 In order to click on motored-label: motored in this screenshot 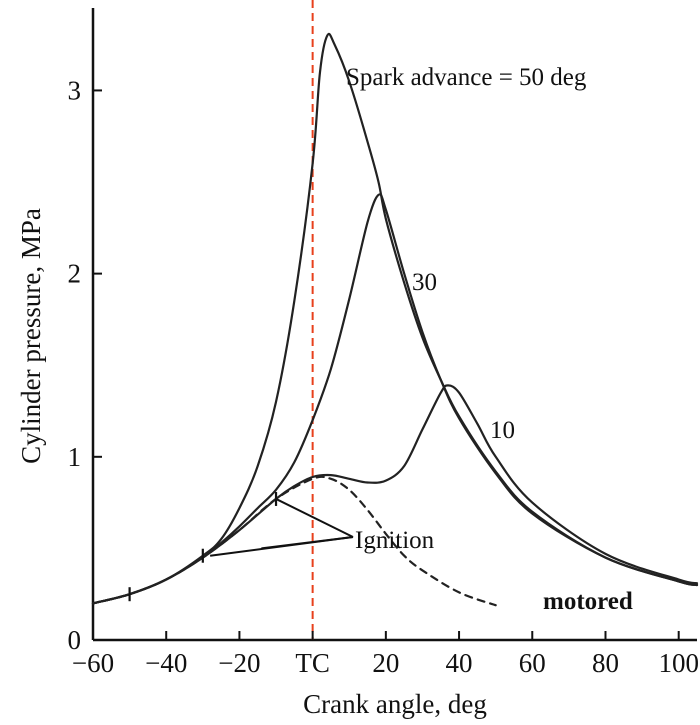, I will do `click(588, 601)`.